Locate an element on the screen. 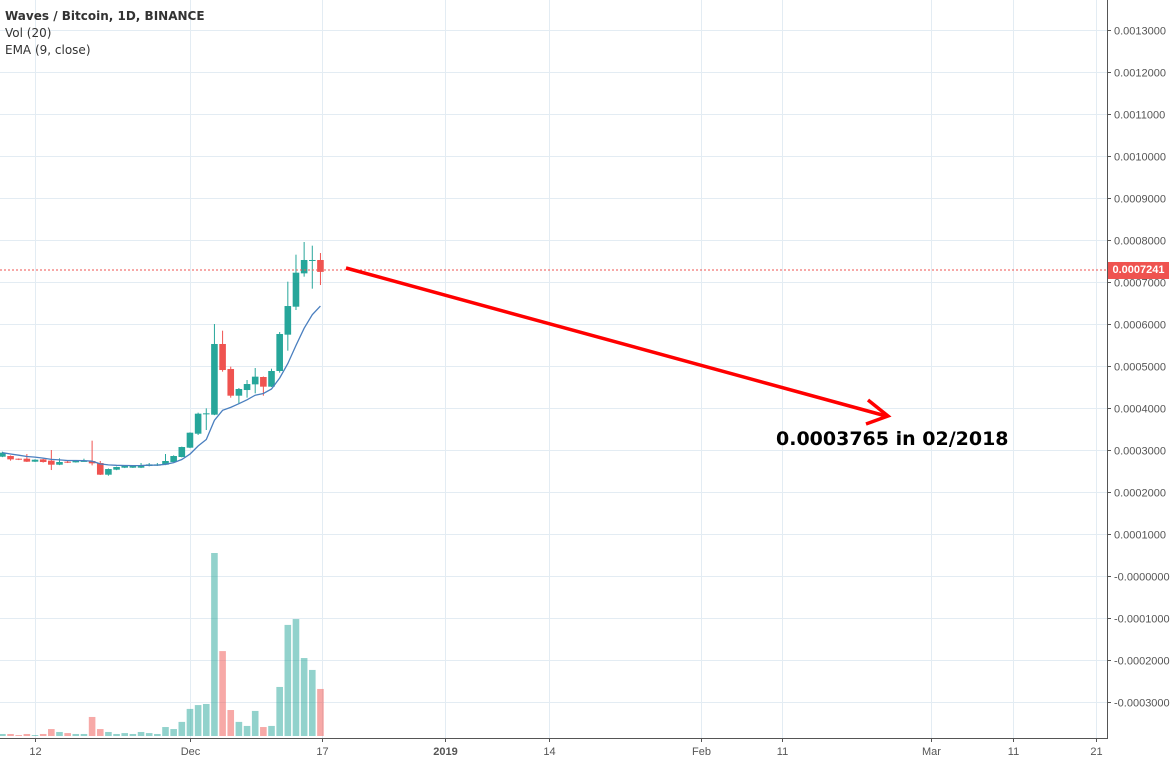 This screenshot has width=1174, height=762. y-tick-label: -0.0002000 is located at coordinates (1142, 662).